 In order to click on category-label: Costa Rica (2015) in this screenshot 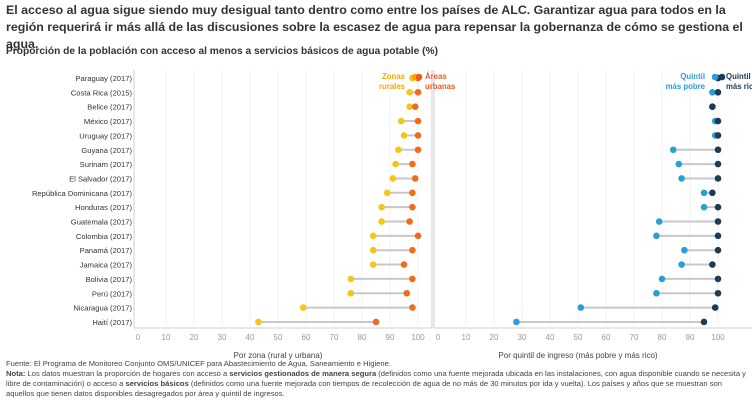, I will do `click(102, 92)`.